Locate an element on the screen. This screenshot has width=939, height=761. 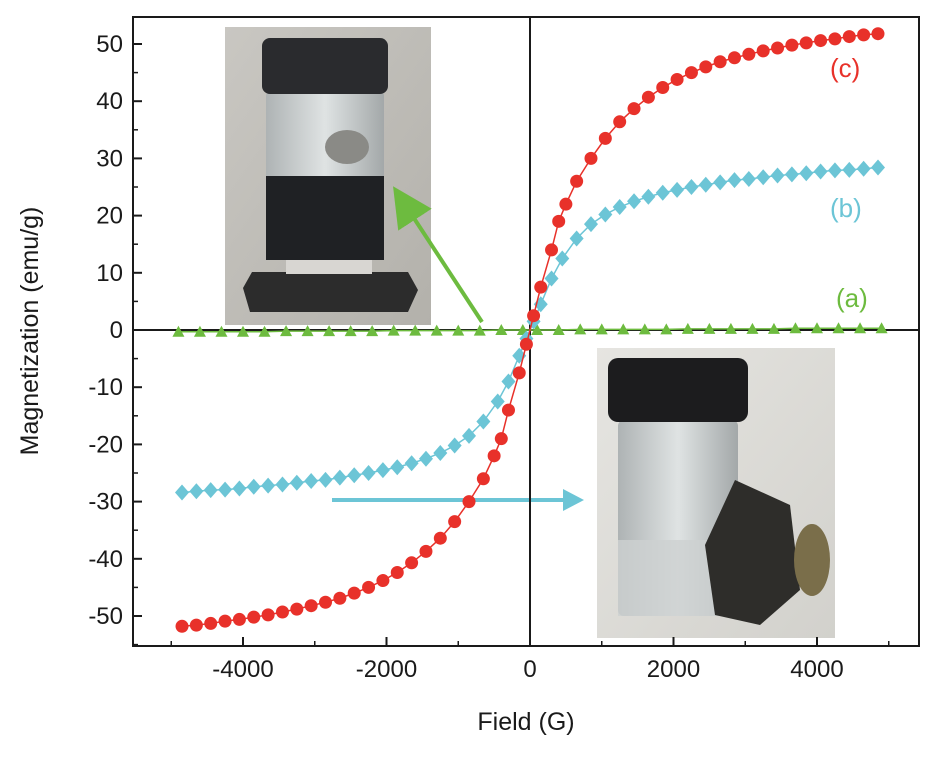
inset-arrow-blue is located at coordinates (458, 500).